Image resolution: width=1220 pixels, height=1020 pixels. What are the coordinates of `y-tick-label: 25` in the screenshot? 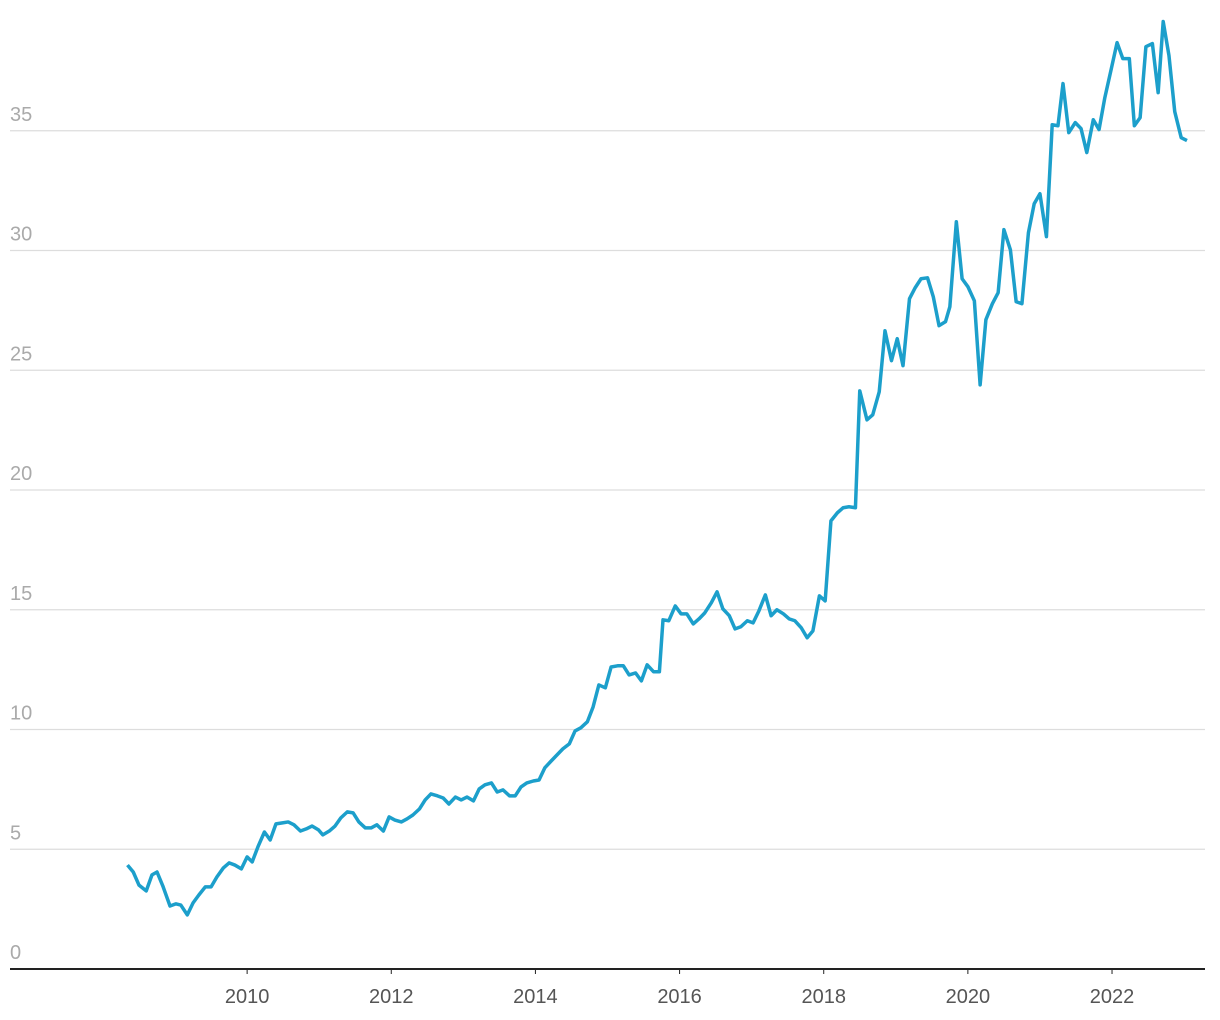 It's located at (21, 354).